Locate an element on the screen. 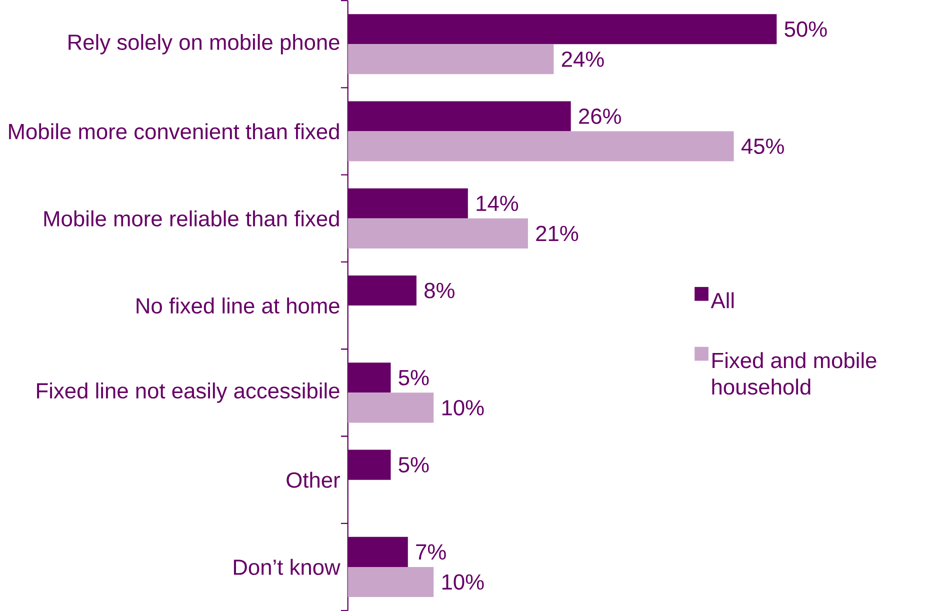  y-tick-label: Fixed line not easily accessibile is located at coordinates (188, 392).